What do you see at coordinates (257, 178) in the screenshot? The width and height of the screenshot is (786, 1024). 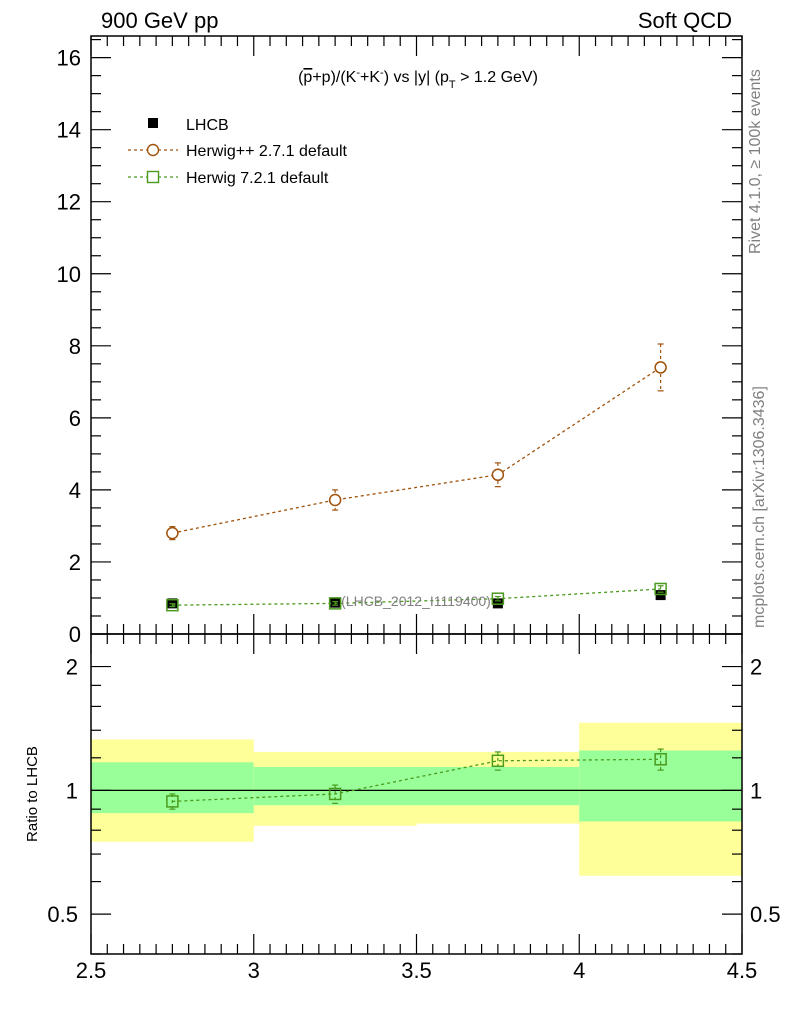 I see `legend-label-herwig7: Herwig 7.2.1 default` at bounding box center [257, 178].